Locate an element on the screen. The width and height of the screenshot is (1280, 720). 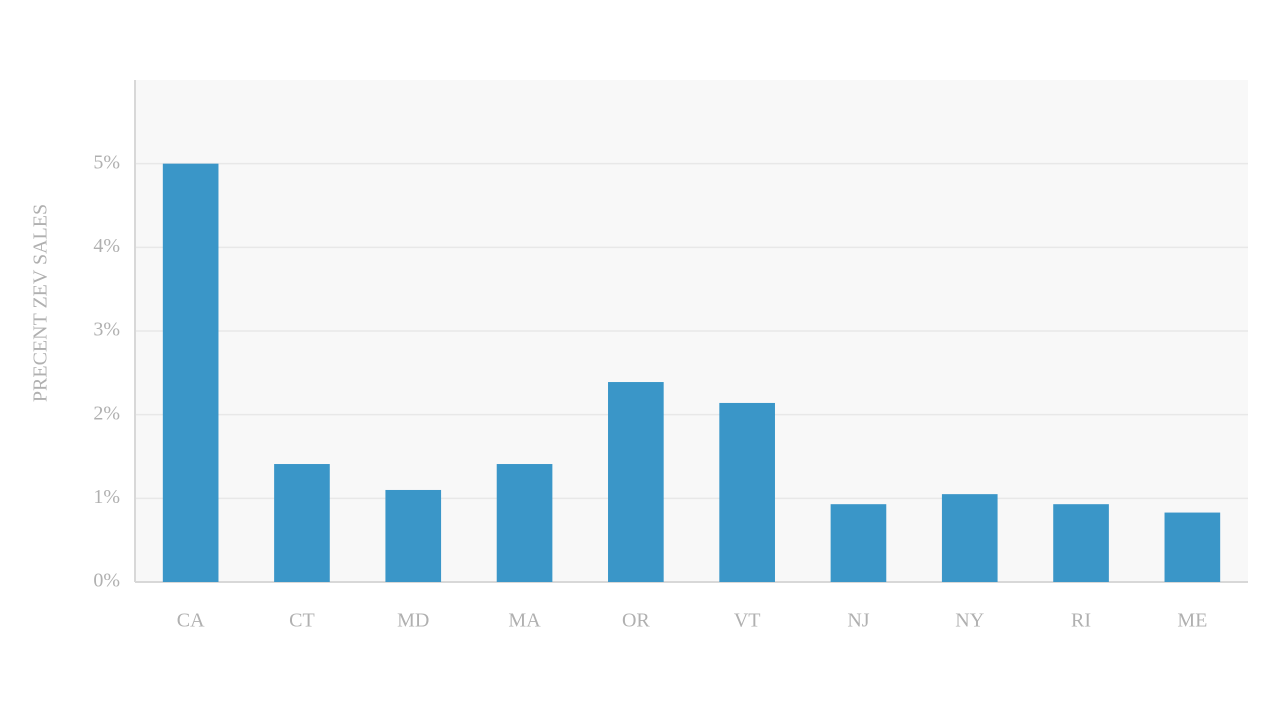
x-tick-label: NY is located at coordinates (969, 621).